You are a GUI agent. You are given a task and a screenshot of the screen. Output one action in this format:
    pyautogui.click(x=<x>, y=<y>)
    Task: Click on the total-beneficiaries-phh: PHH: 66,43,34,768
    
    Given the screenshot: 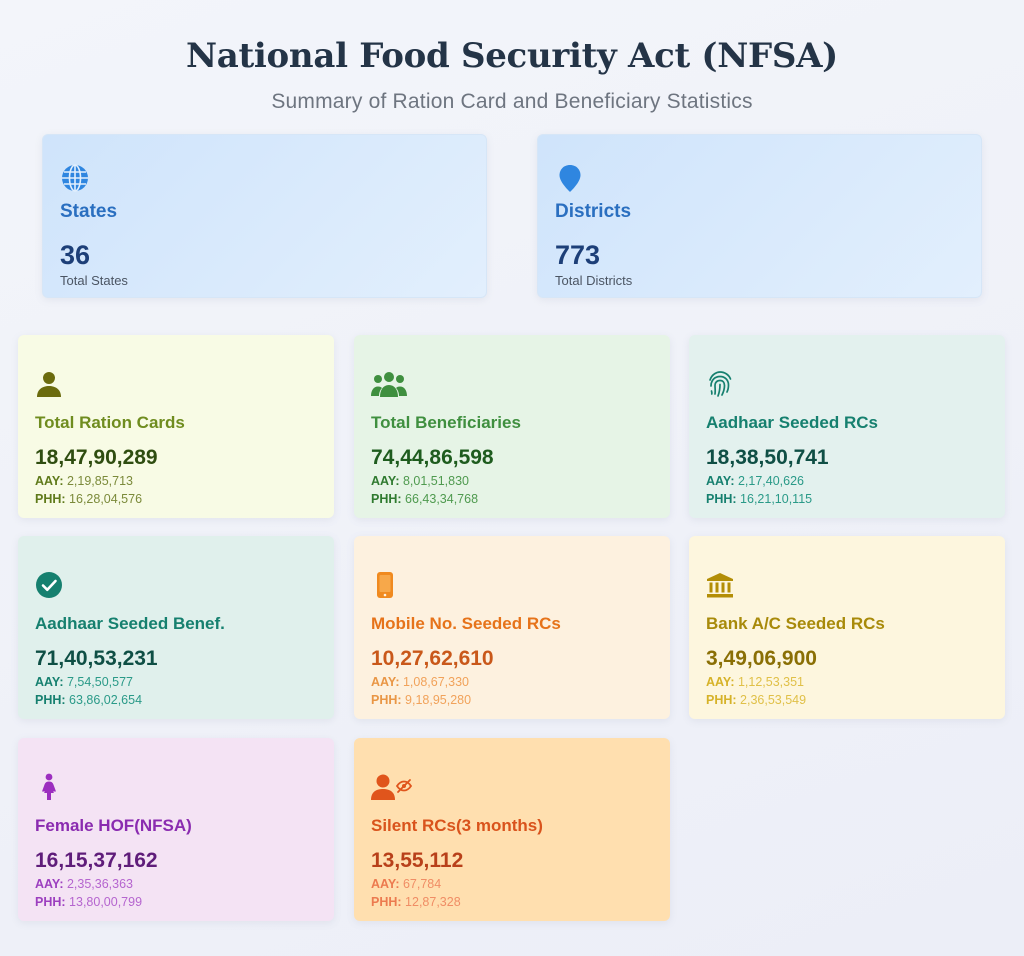 What is the action you would take?
    pyautogui.click(x=425, y=499)
    